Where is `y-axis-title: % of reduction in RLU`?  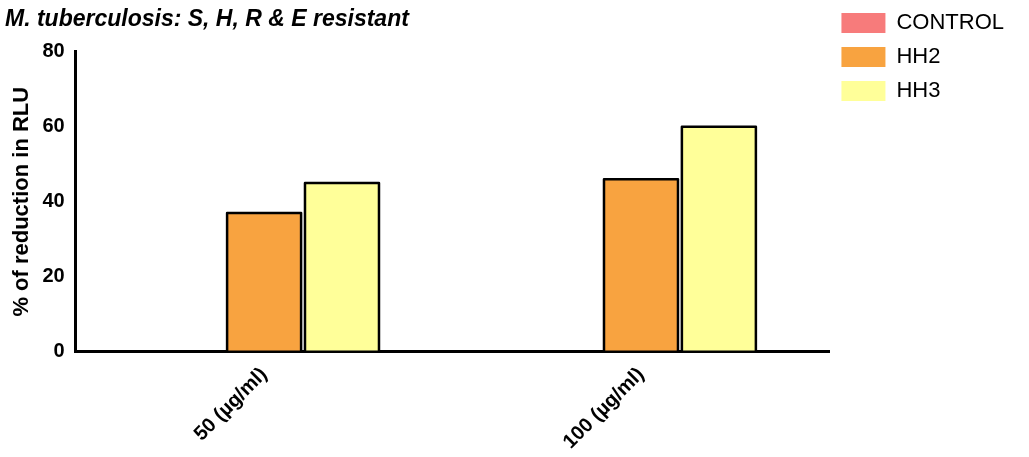
y-axis-title: % of reduction in RLU is located at coordinates (21, 201).